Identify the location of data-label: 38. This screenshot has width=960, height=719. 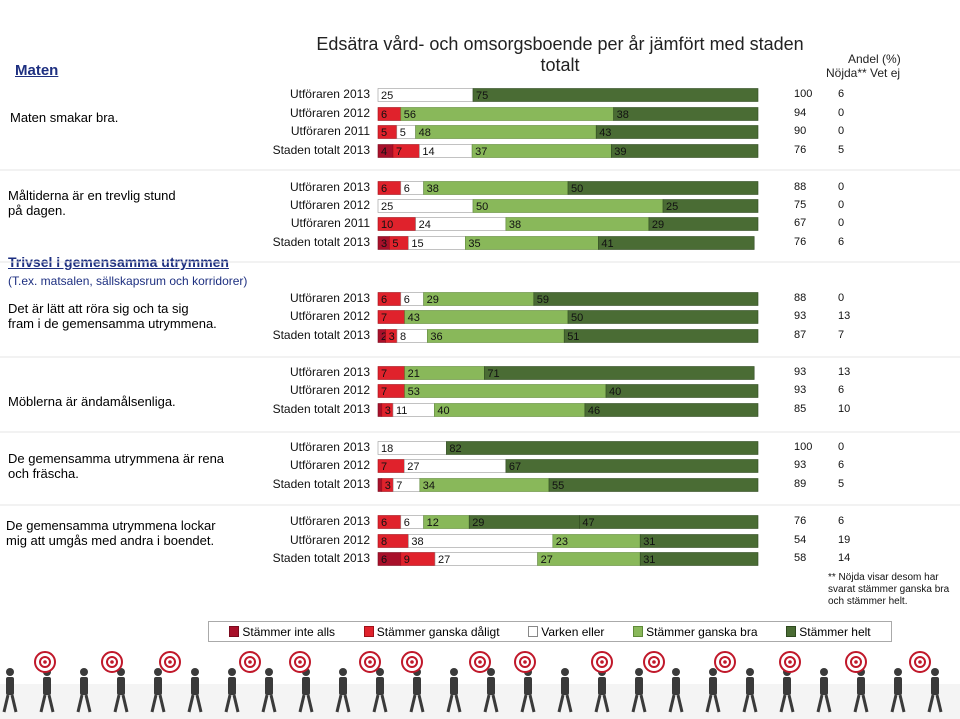
(515, 225).